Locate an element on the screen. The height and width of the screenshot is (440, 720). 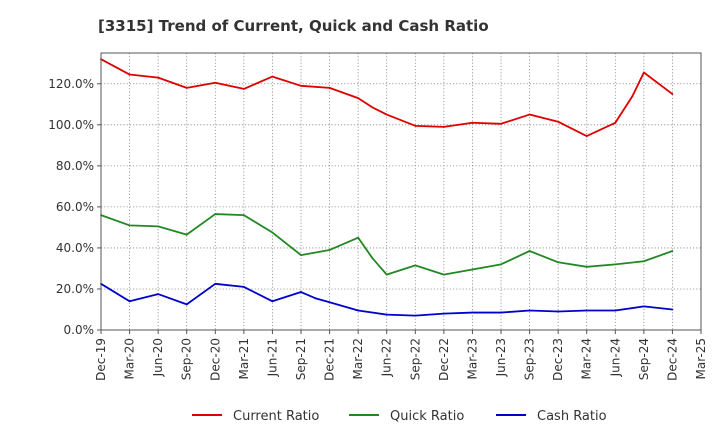
x-tick-label: Jun-24 is located at coordinates (615, 357).